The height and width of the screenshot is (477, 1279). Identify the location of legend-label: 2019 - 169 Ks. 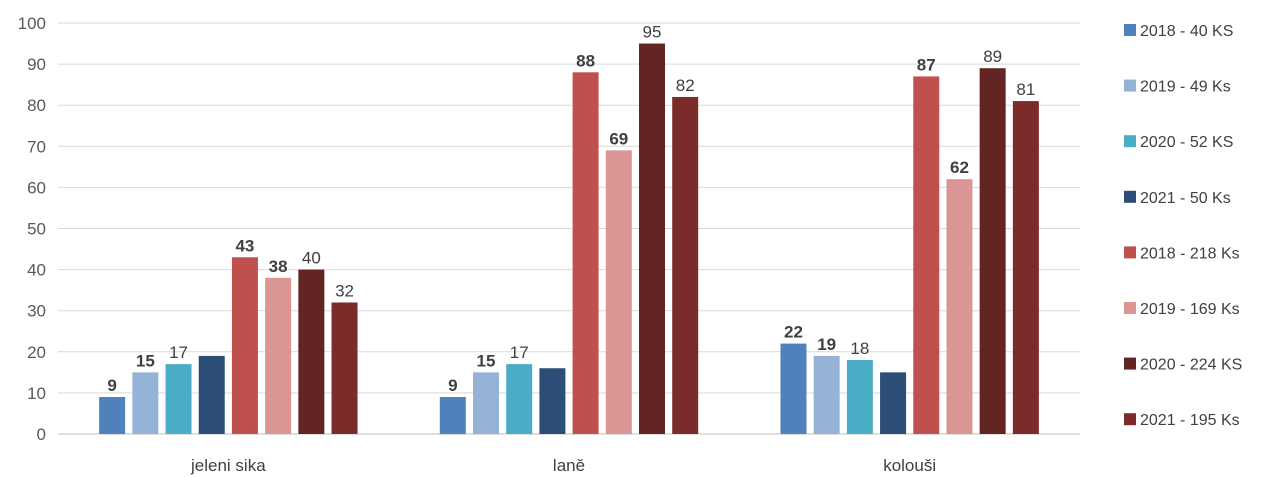
(1190, 309).